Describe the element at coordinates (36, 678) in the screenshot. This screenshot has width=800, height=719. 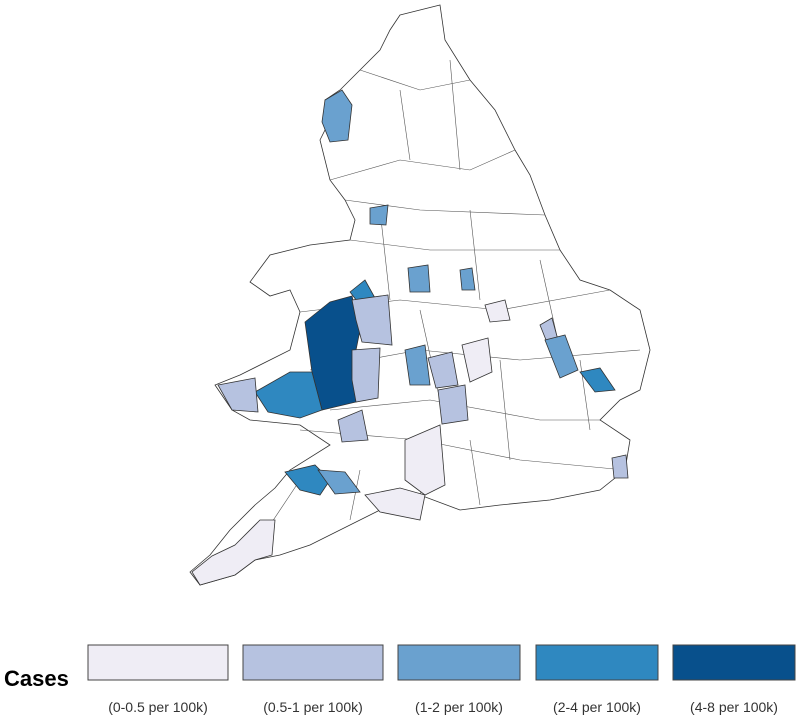
I see `legend-title: Cases` at that location.